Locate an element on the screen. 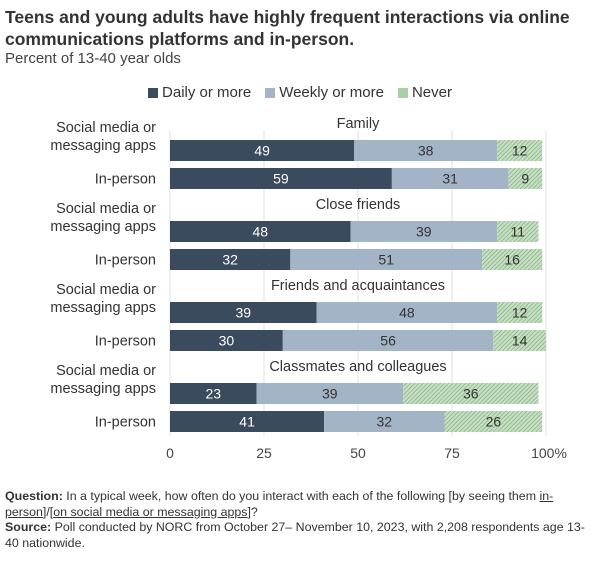  legend-item-weekly: Weekly or more is located at coordinates (324, 92).